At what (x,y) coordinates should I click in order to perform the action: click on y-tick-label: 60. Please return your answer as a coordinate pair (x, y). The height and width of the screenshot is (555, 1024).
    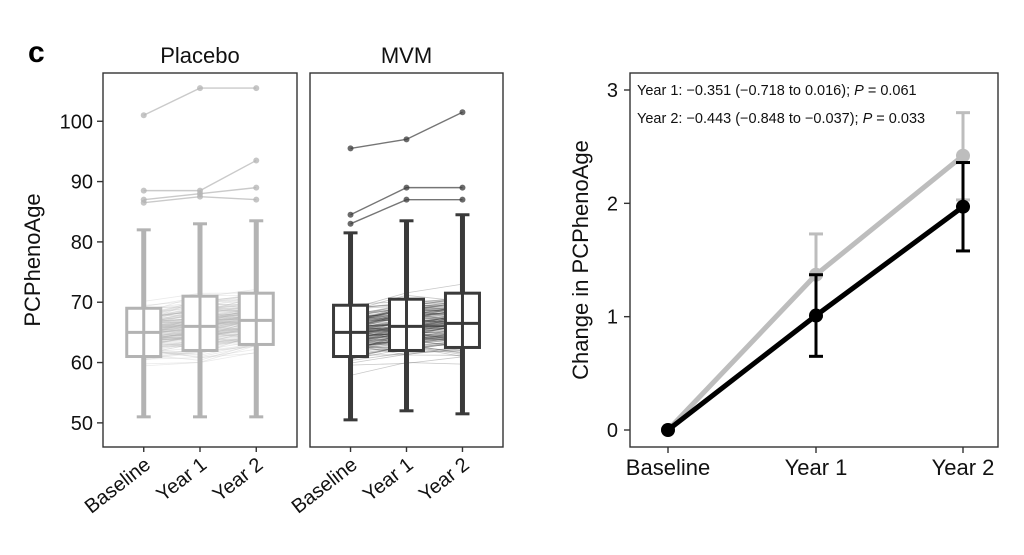
    Looking at the image, I should click on (82, 364).